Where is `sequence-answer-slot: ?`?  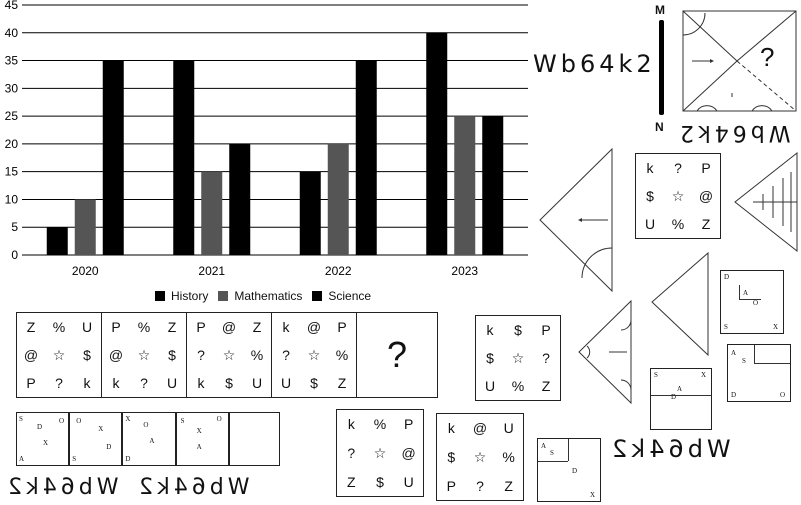
sequence-answer-slot: ? is located at coordinates (397, 355).